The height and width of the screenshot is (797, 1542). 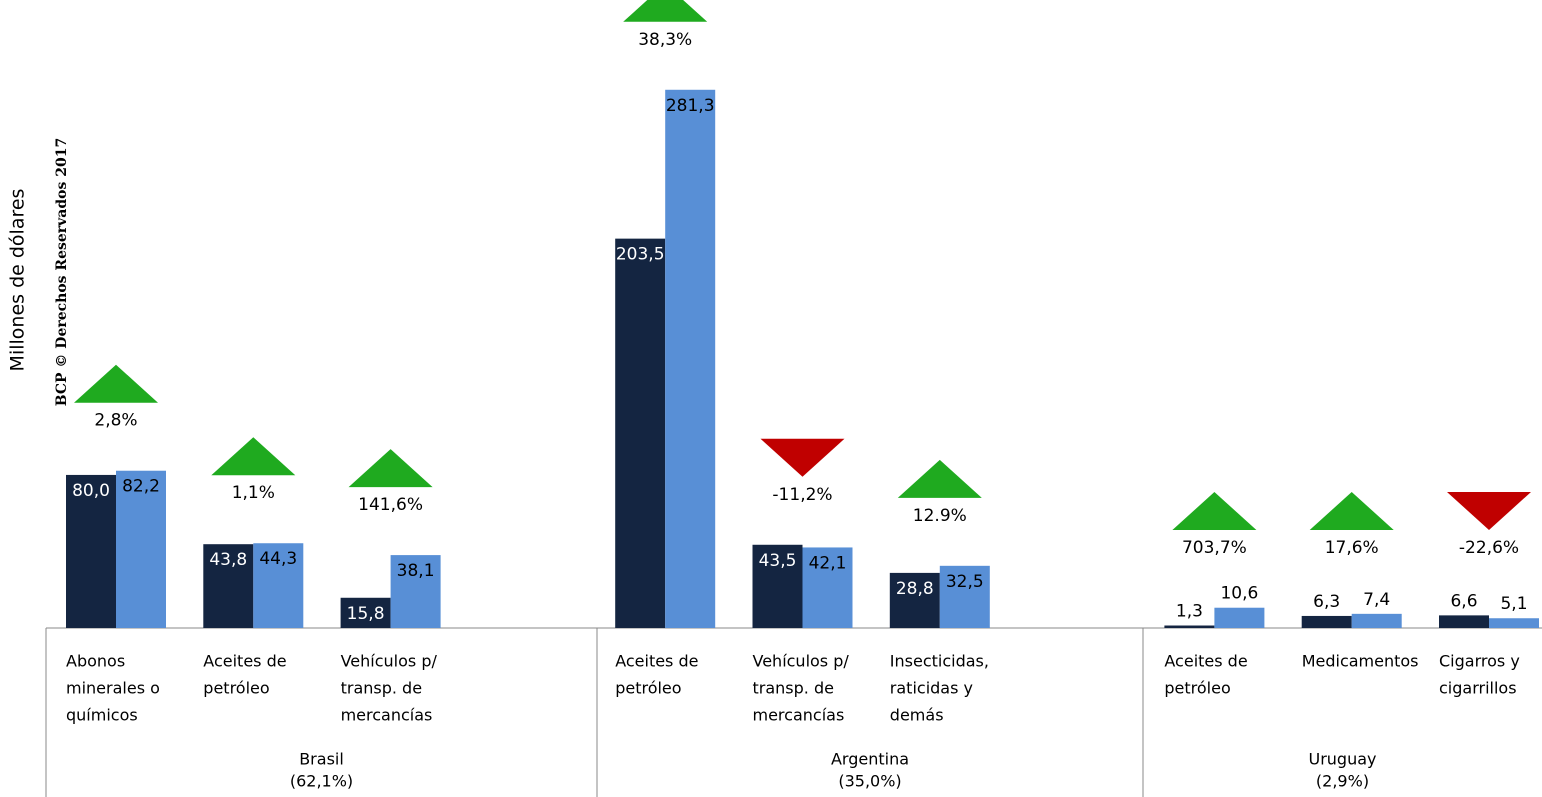 What do you see at coordinates (91, 491) in the screenshot?
I see `value-label: 80,0` at bounding box center [91, 491].